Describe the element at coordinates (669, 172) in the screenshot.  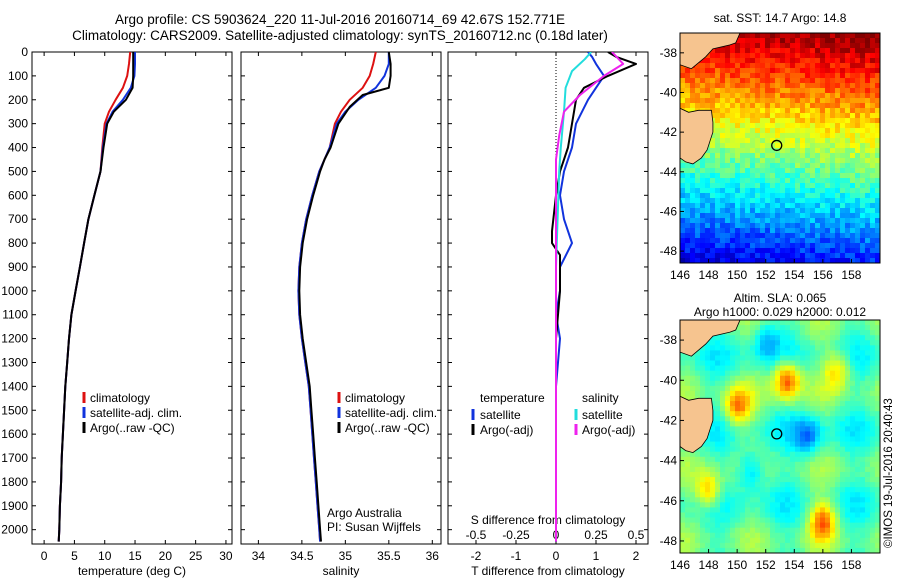
I see `y-tick-label: -44` at that location.